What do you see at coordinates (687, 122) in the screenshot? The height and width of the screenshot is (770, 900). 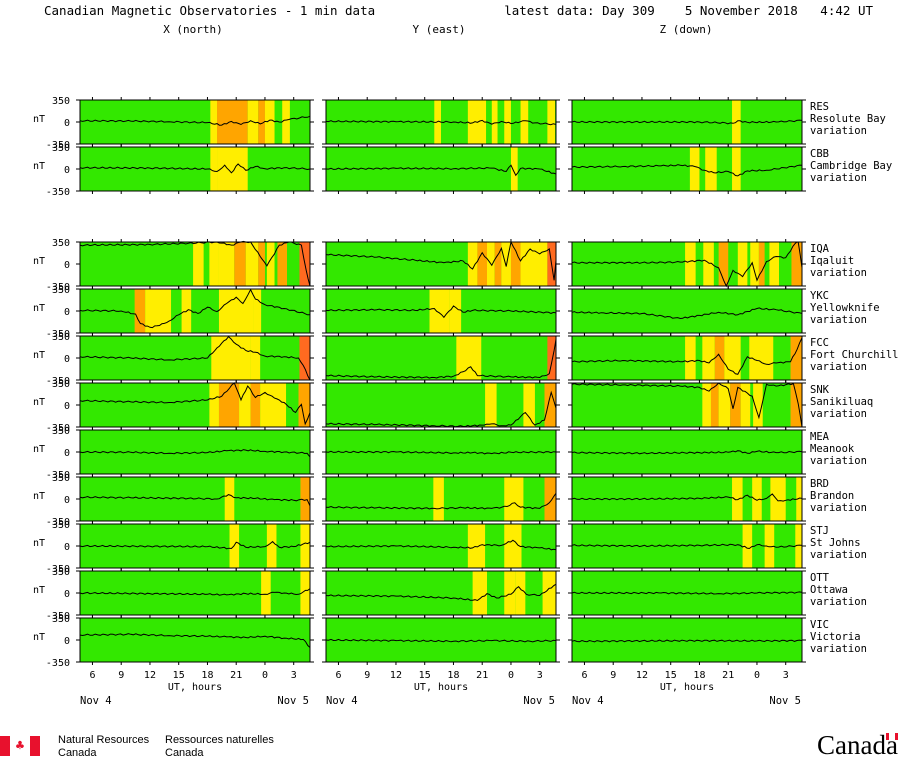 I see `trace-res-z` at bounding box center [687, 122].